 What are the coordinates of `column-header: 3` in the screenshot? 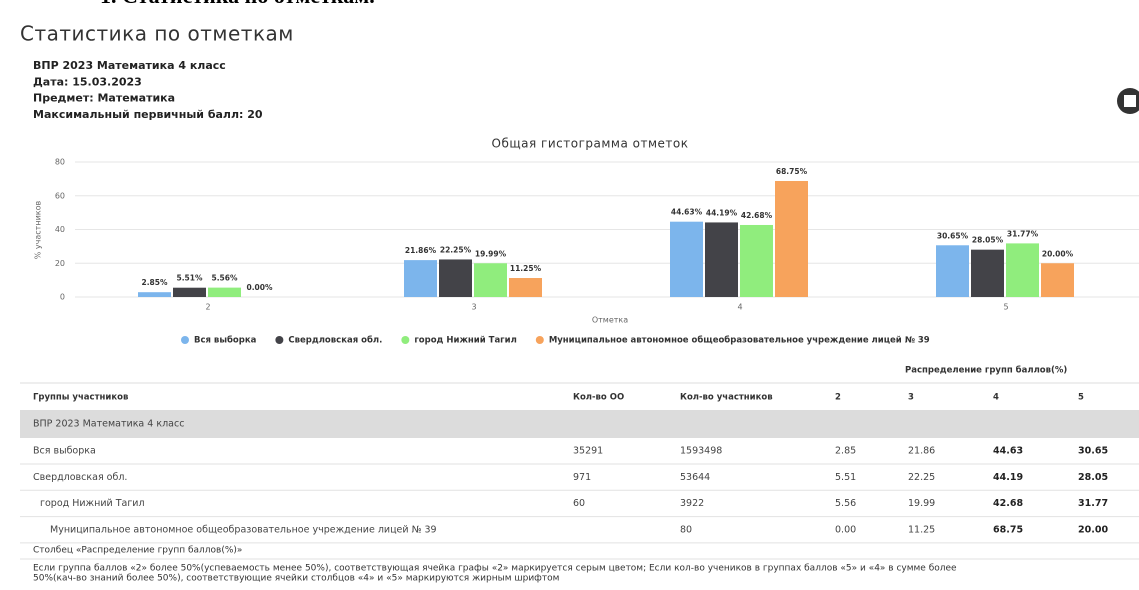 It's located at (911, 398).